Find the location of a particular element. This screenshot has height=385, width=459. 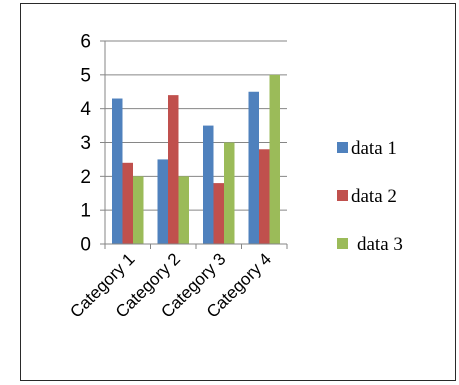

legend-label-data-1: data 1 is located at coordinates (374, 148).